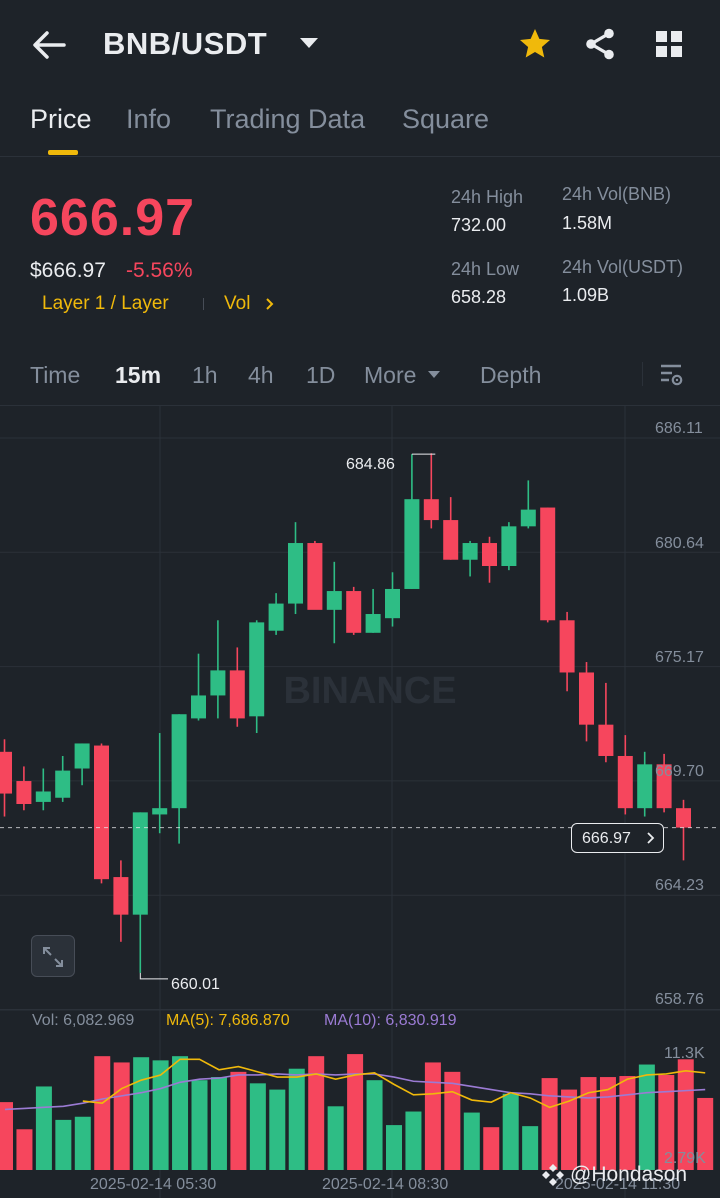 The height and width of the screenshot is (1198, 720). I want to click on tab-price: Price, so click(61, 119).